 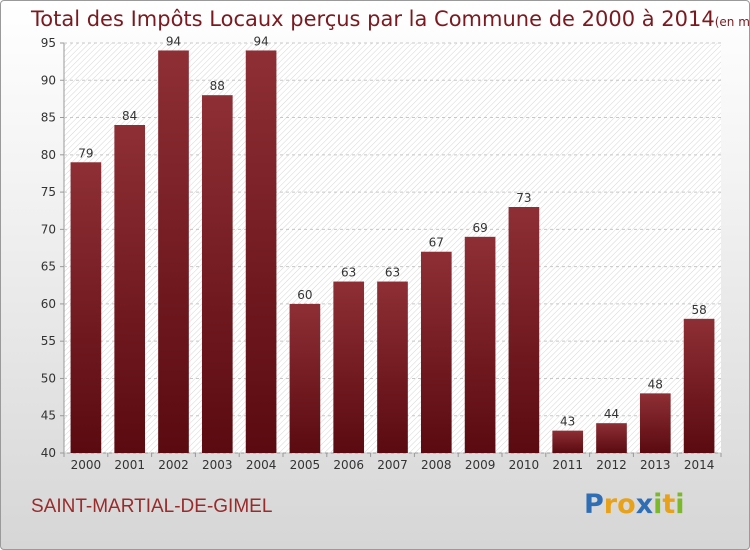 What do you see at coordinates (152, 506) in the screenshot?
I see `commune-name: SAINT-MARTIAL-DE-GIMEL` at bounding box center [152, 506].